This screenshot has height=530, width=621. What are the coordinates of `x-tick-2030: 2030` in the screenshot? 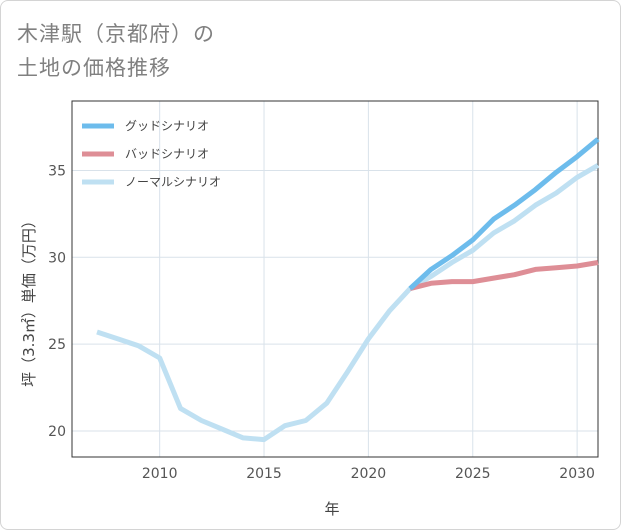 It's located at (577, 474).